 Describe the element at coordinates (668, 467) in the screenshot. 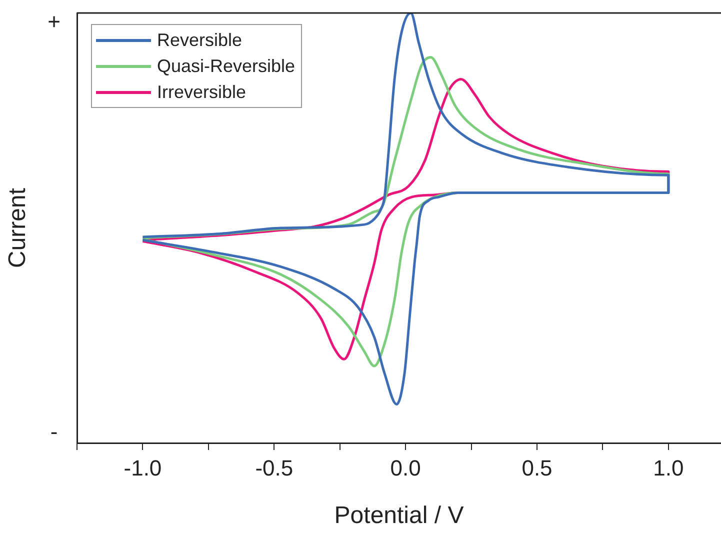

I see `x-tick-label: 1.0` at that location.